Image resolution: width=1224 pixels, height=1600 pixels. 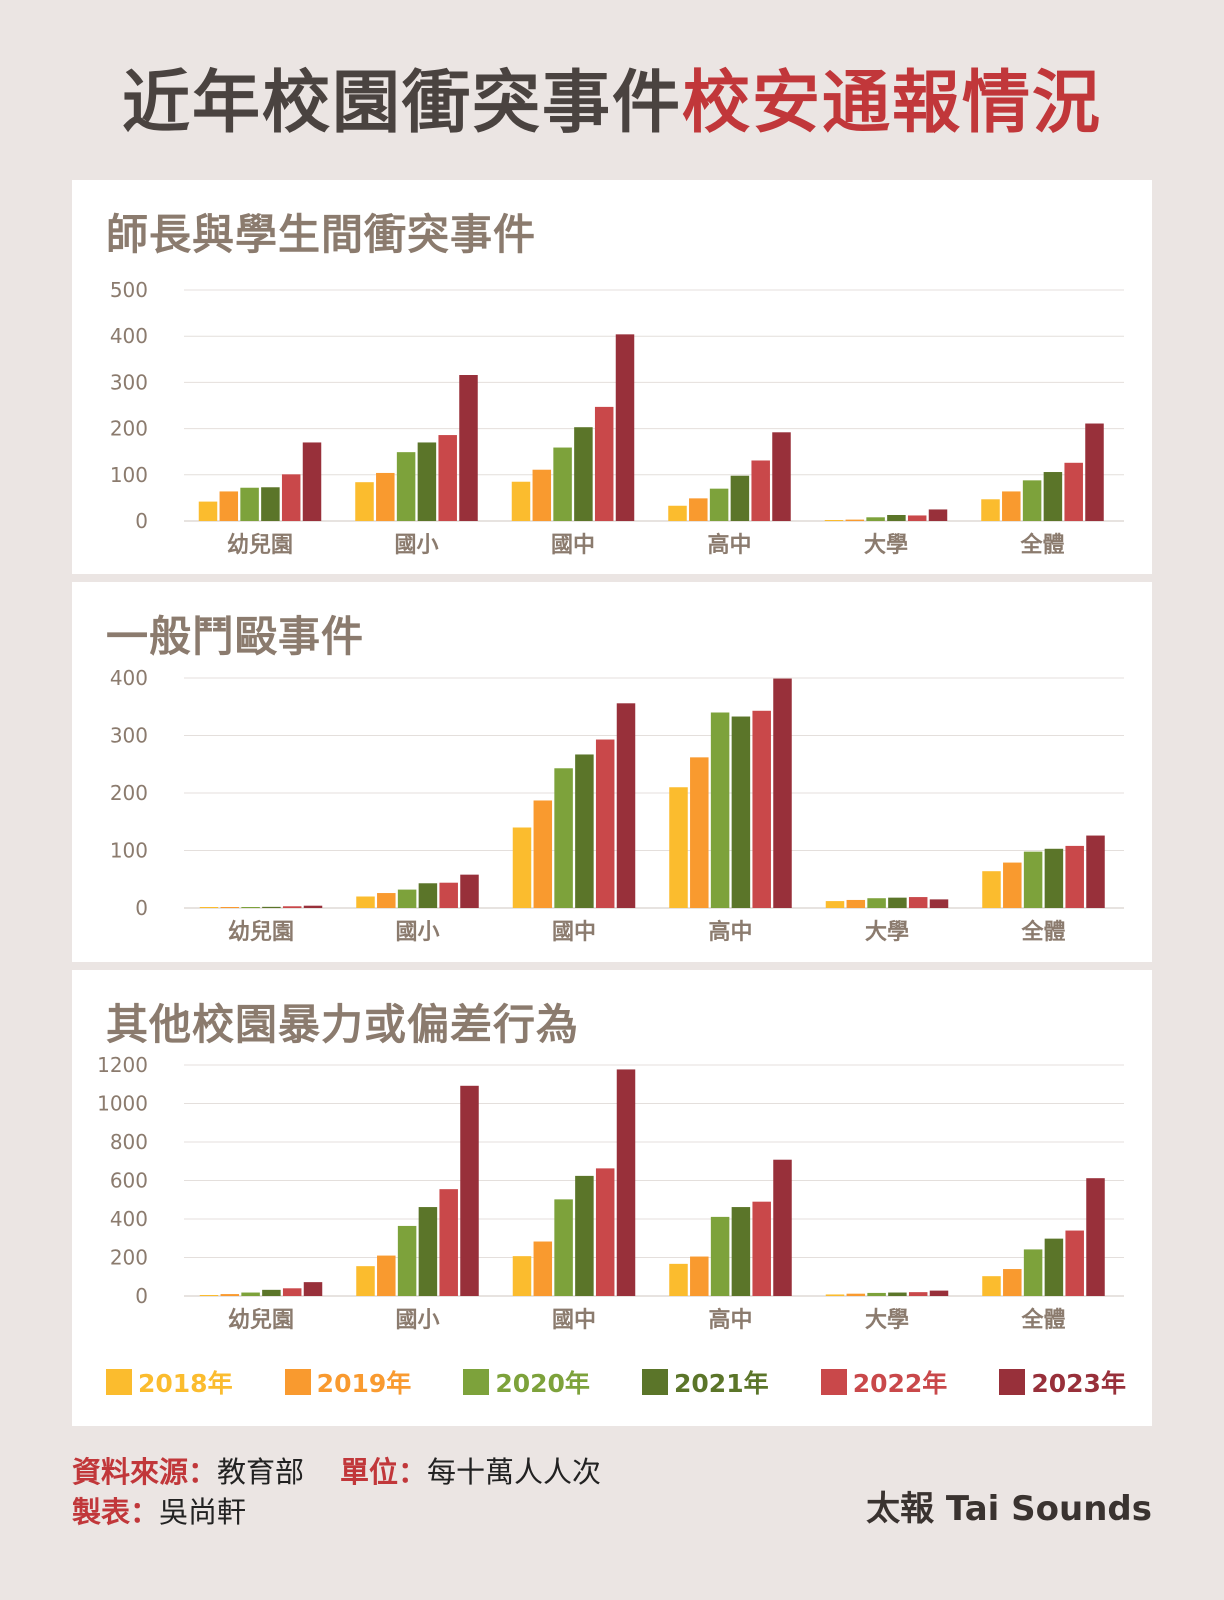 I want to click on legend-item: 2020年, so click(x=526, y=1382).